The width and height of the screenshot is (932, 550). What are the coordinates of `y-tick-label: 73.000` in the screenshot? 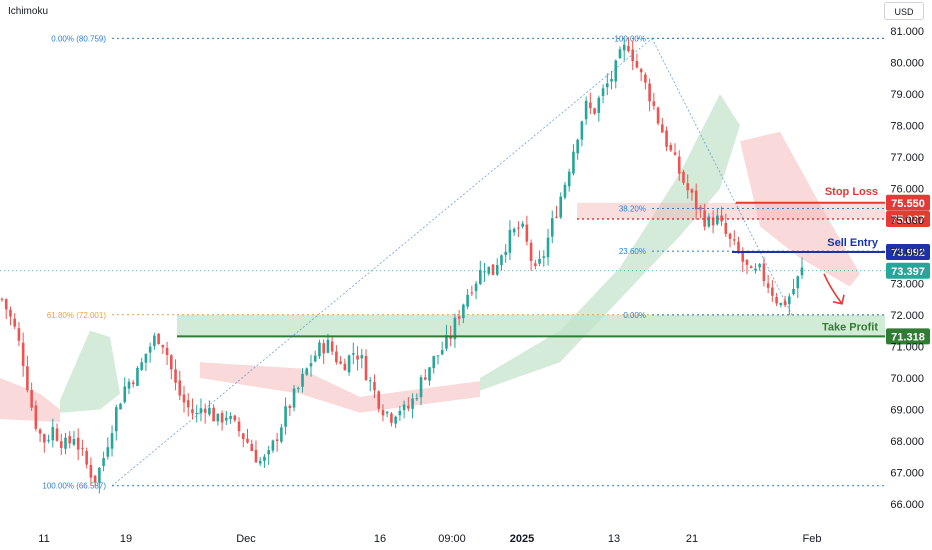 It's located at (907, 284).